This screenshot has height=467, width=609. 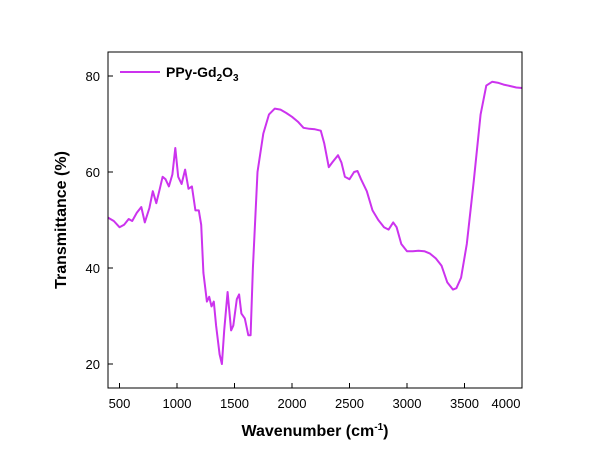 What do you see at coordinates (93, 172) in the screenshot?
I see `y-tick-label: 60` at bounding box center [93, 172].